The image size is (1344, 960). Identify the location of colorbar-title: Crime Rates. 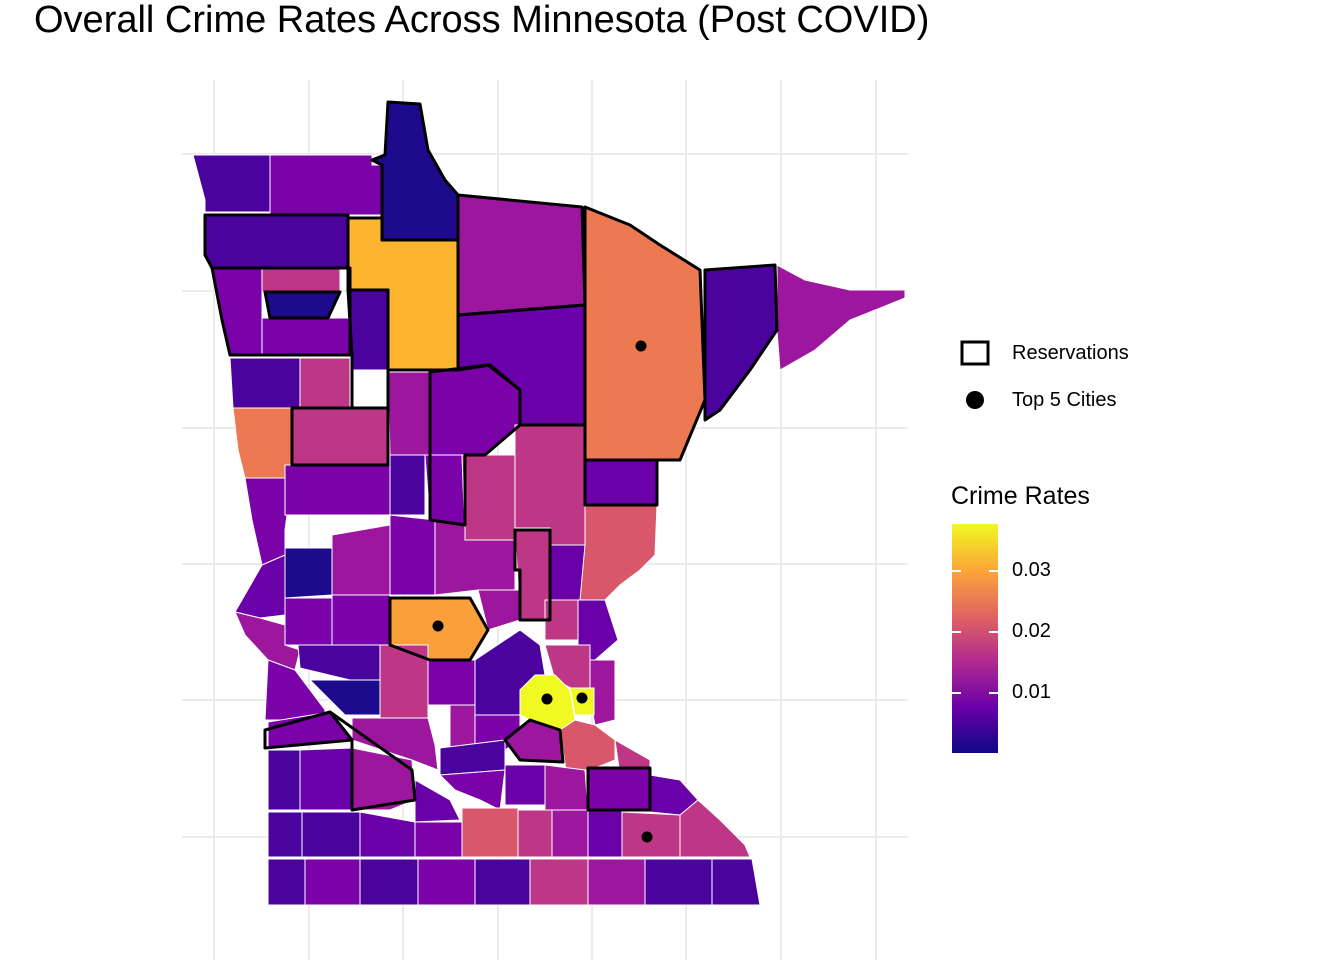
(1020, 496).